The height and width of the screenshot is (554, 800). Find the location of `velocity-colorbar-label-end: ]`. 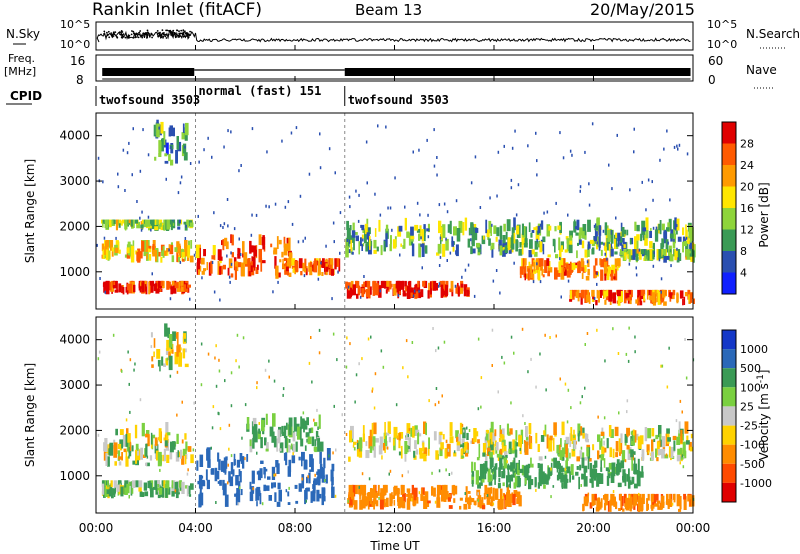

velocity-colorbar-label-end: ] is located at coordinates (764, 372).